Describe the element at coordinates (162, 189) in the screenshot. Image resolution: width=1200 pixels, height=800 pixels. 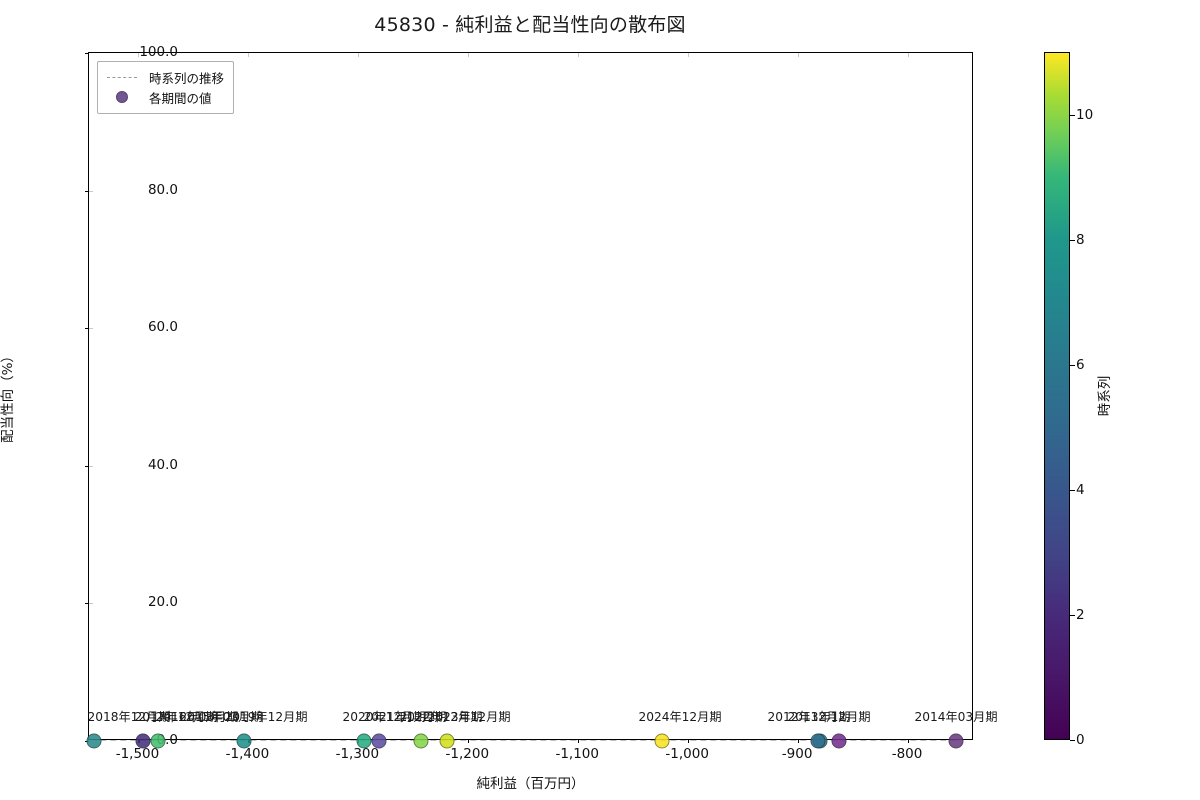
I see `y-tick-label: 80.0` at that location.